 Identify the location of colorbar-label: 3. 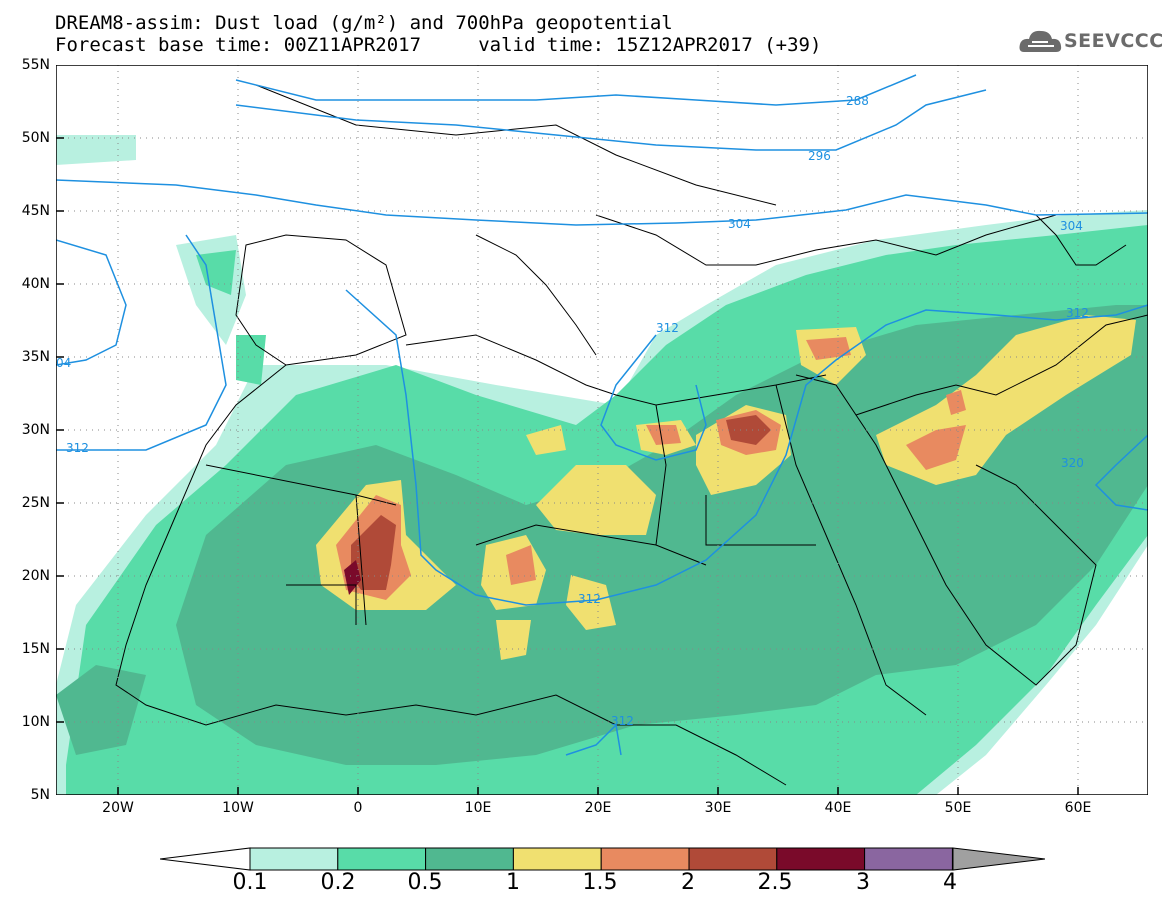
(863, 882).